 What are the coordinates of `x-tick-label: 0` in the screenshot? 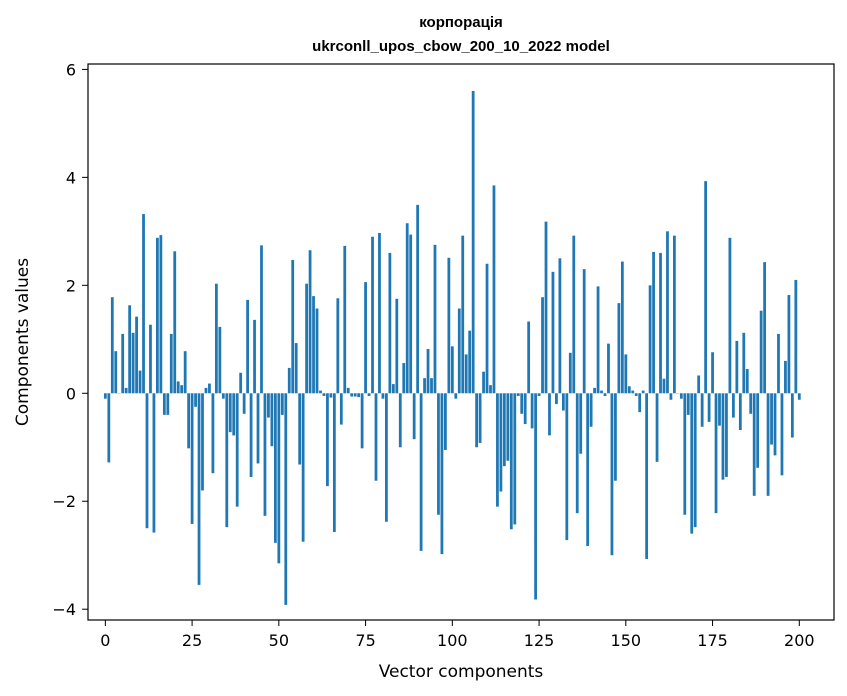 It's located at (105, 640).